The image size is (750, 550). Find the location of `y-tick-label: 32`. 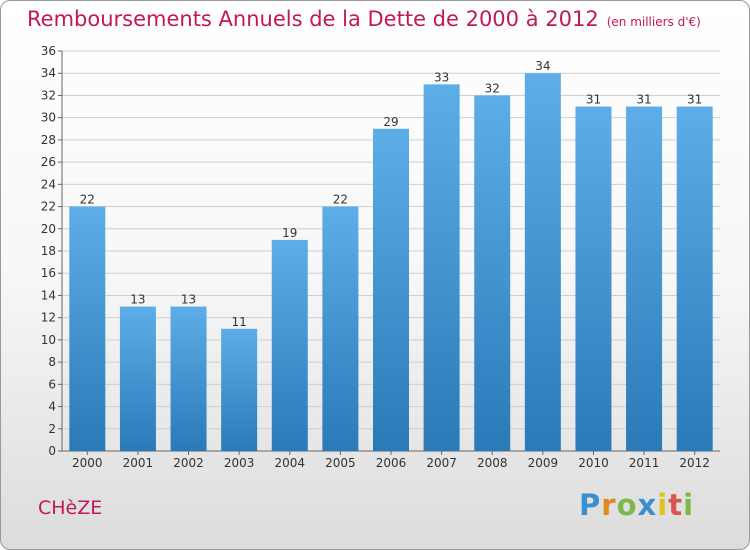

y-tick-label: 32 is located at coordinates (48, 95).